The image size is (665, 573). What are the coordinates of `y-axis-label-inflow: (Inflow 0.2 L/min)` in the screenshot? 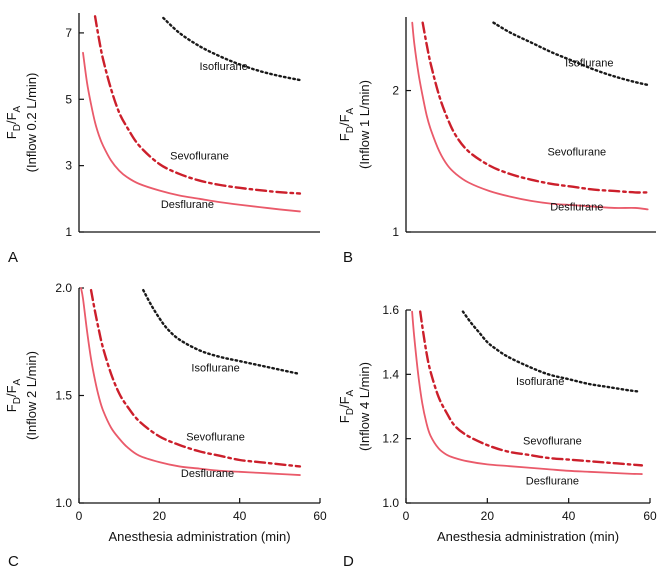 It's located at (31, 123).